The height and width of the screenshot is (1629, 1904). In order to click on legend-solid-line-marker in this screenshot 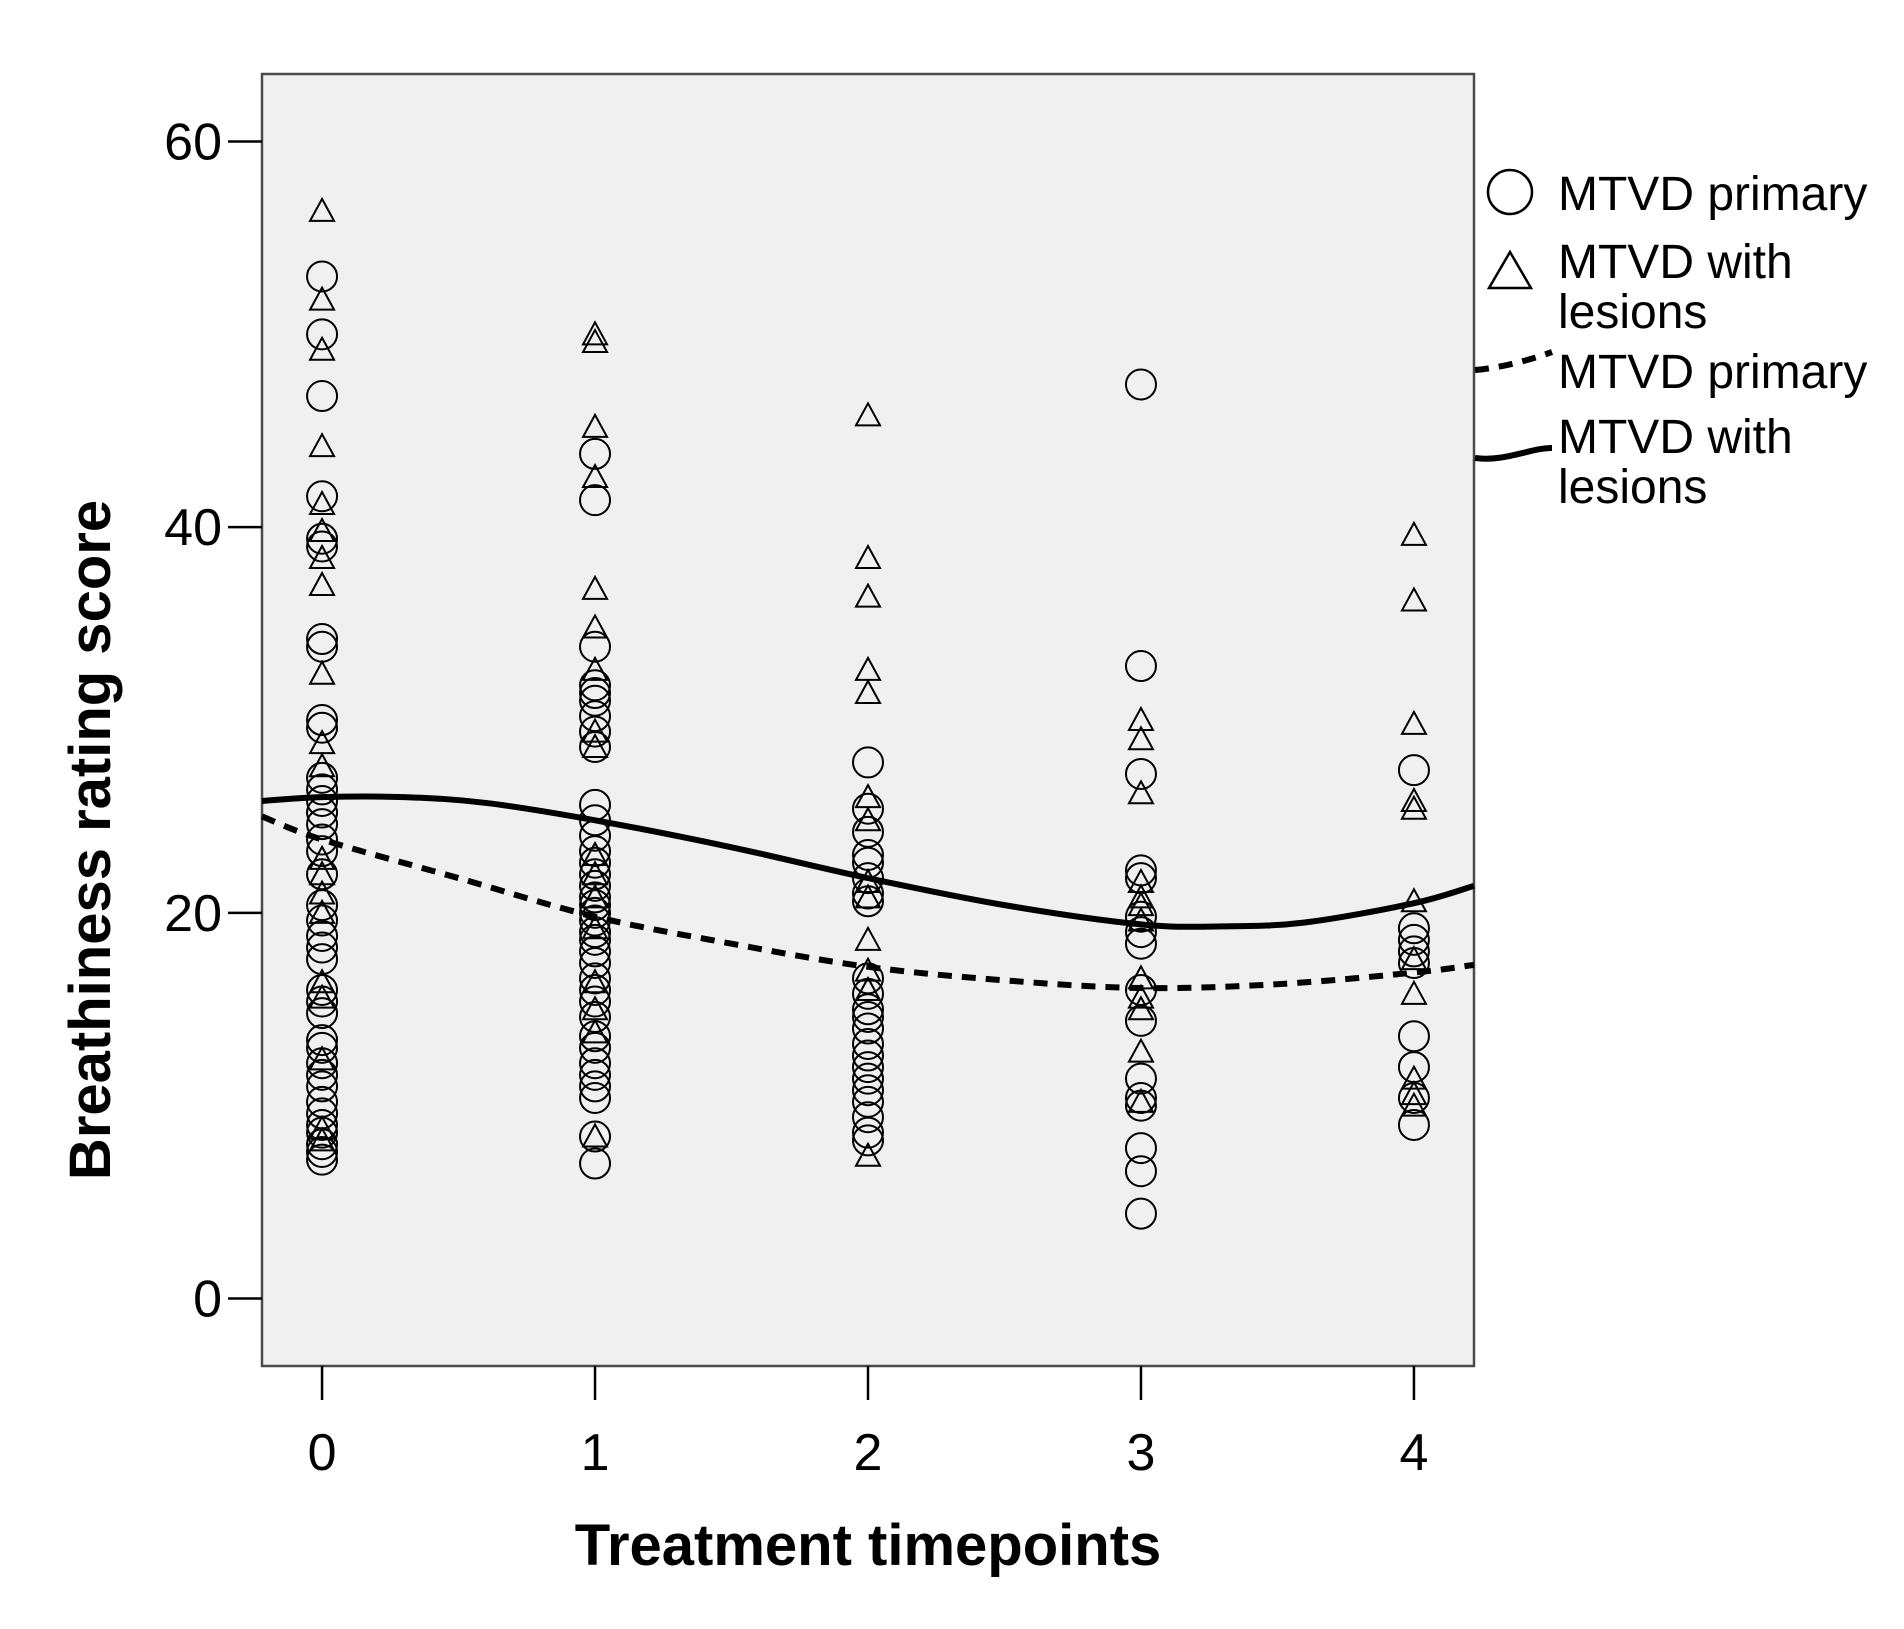, I will do `click(1513, 453)`.